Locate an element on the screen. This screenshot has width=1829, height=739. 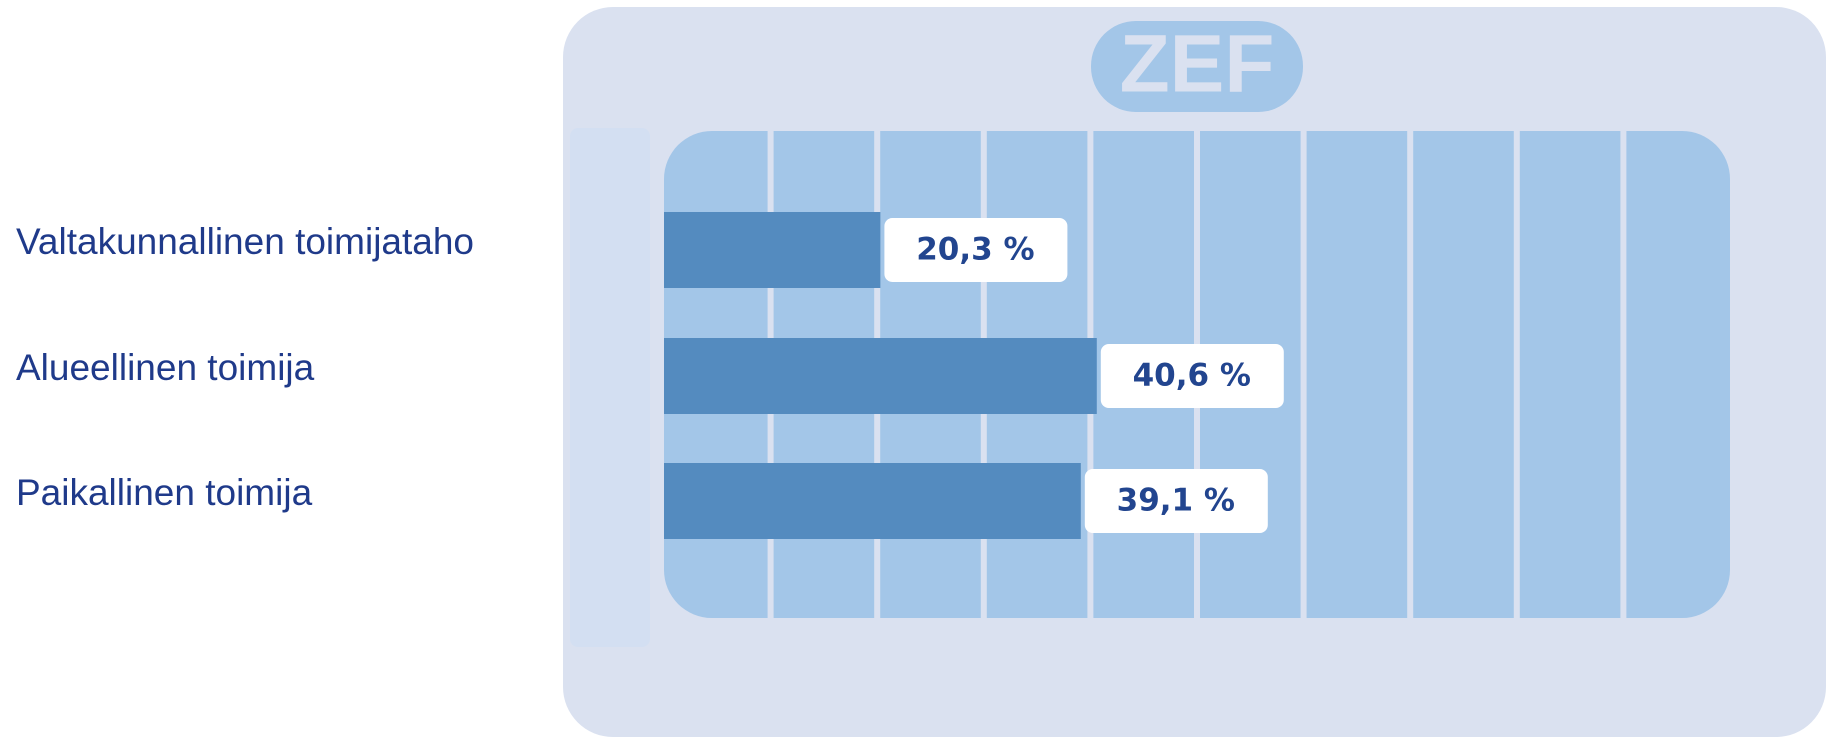
value-label: 20,3 % is located at coordinates (975, 250).